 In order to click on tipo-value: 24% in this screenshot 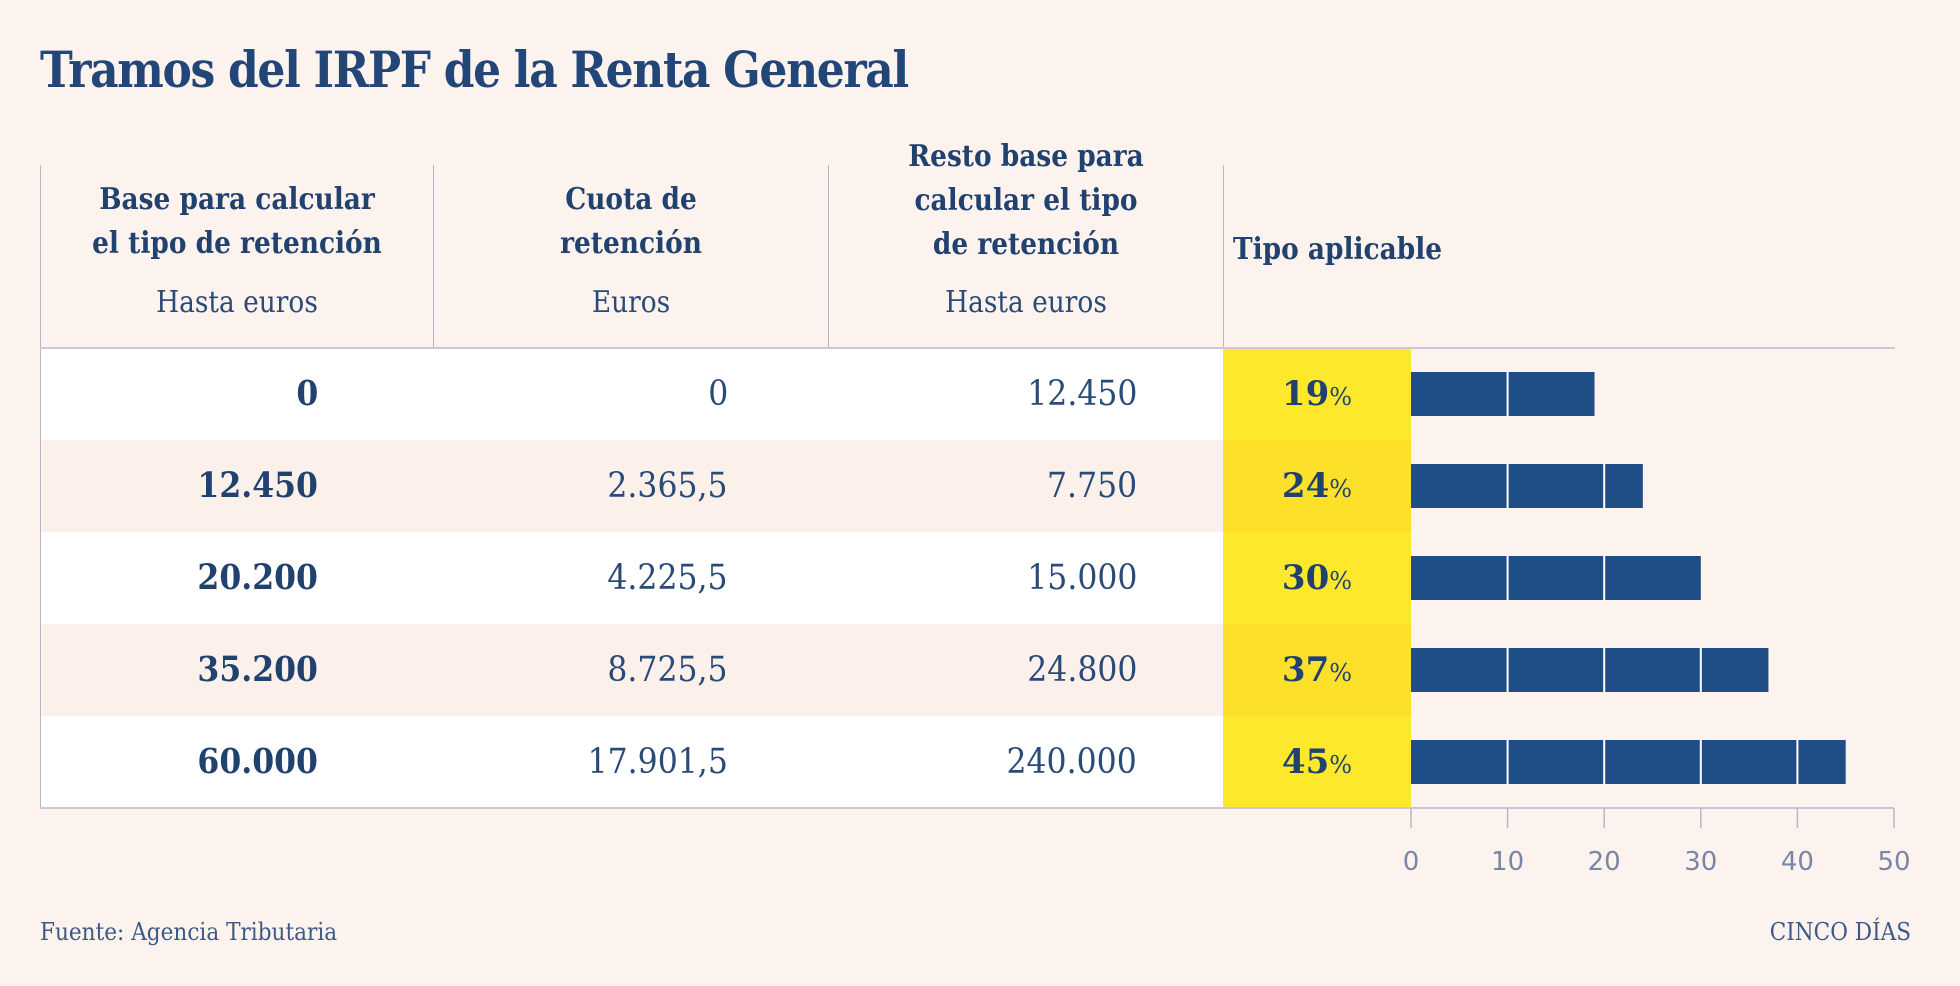, I will do `click(1317, 486)`.